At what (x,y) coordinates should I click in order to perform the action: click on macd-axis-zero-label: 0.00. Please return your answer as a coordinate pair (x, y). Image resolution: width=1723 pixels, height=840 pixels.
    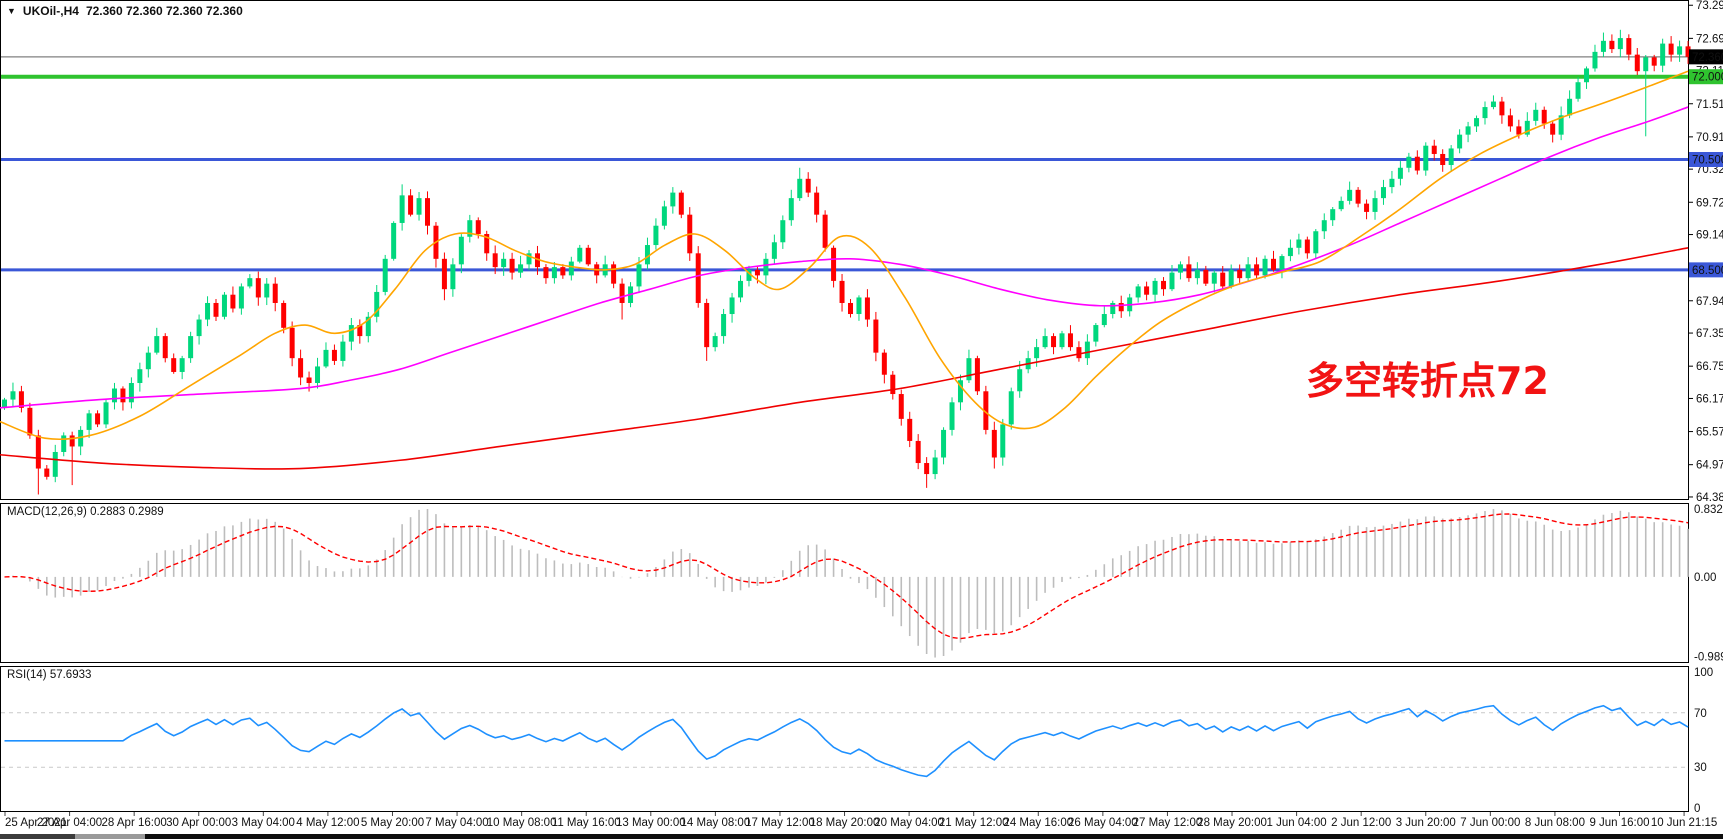
    Looking at the image, I should click on (1705, 578).